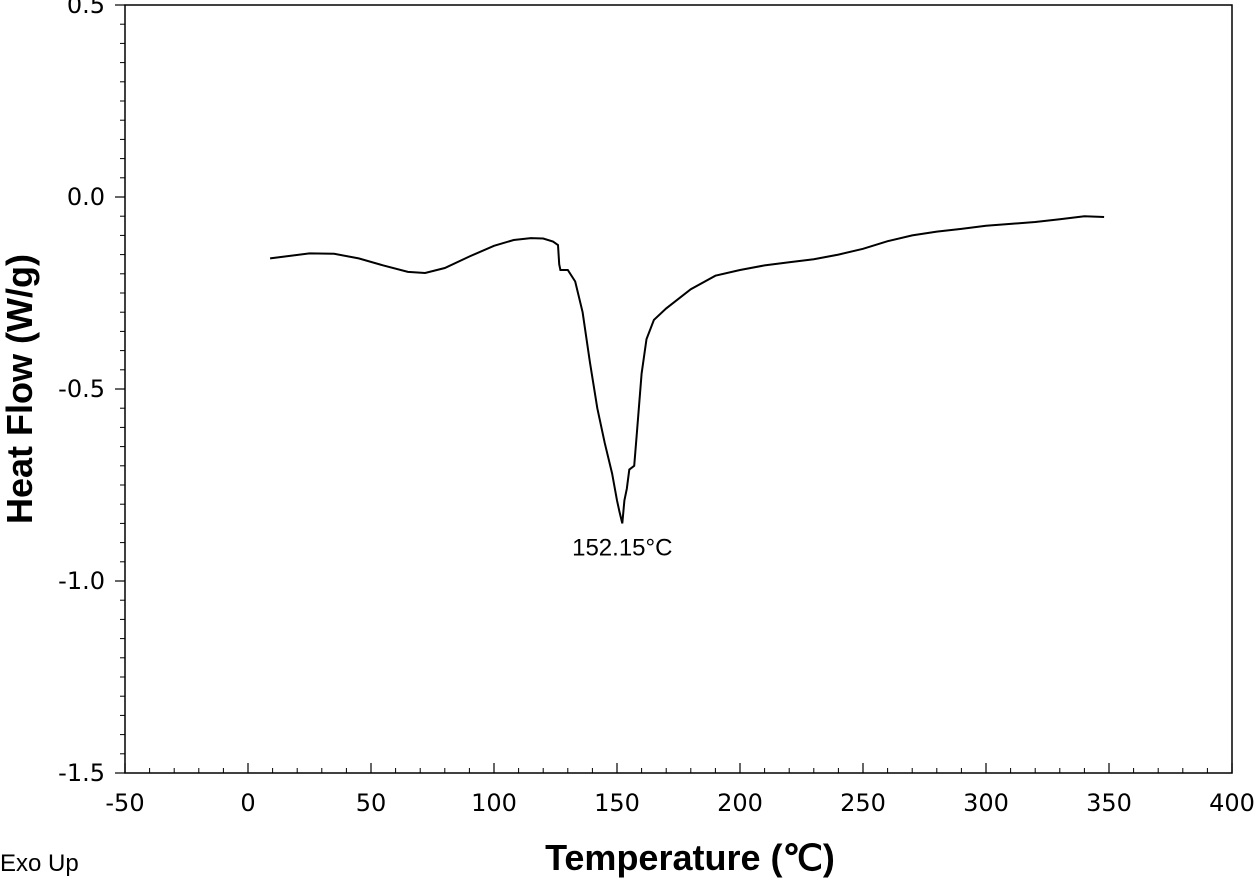 The width and height of the screenshot is (1260, 880). Describe the element at coordinates (617, 803) in the screenshot. I see `x-tick-label: 150` at that location.